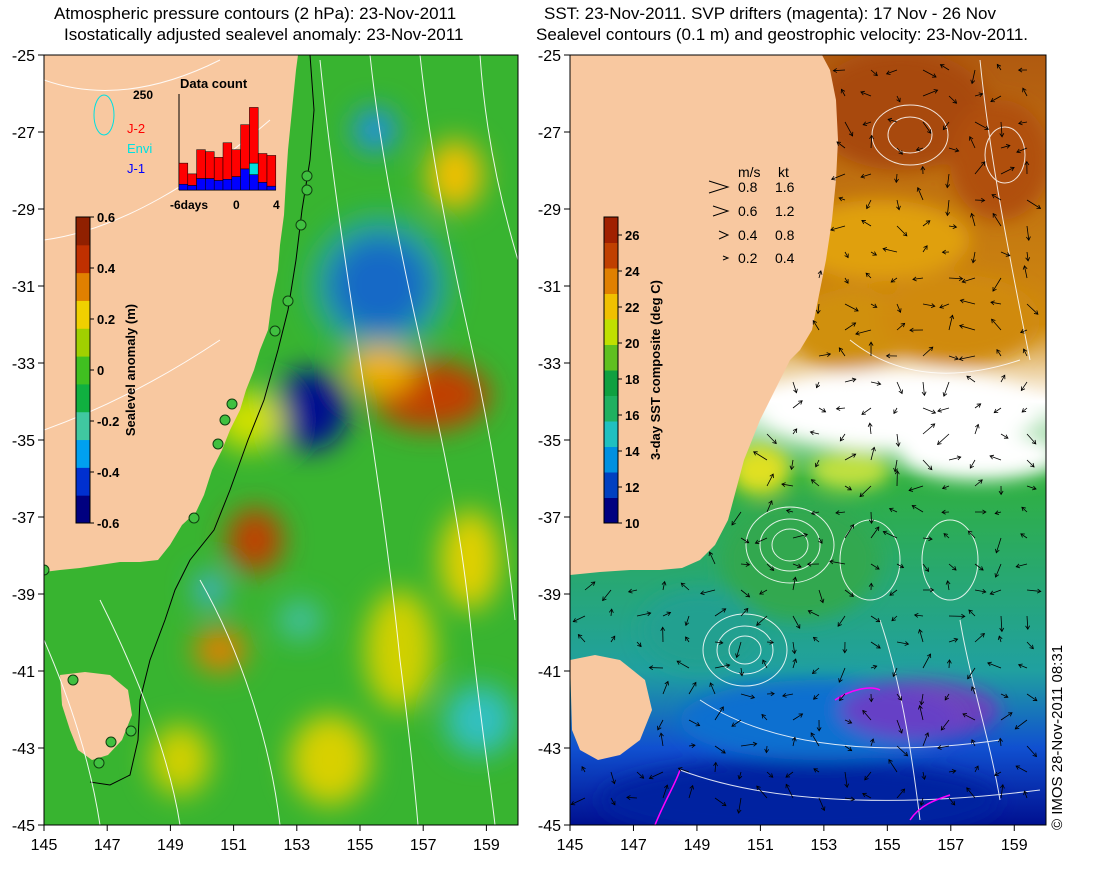  Describe the element at coordinates (633, 845) in the screenshot. I see `right-axis-xtick-label: 147` at that location.